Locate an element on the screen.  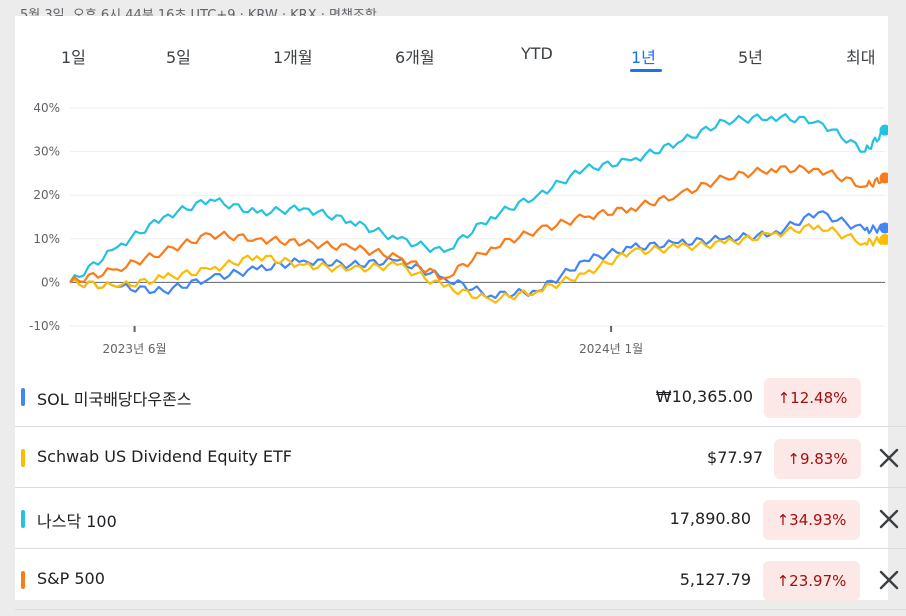
series-price: 17,890.80 is located at coordinates (710, 518).